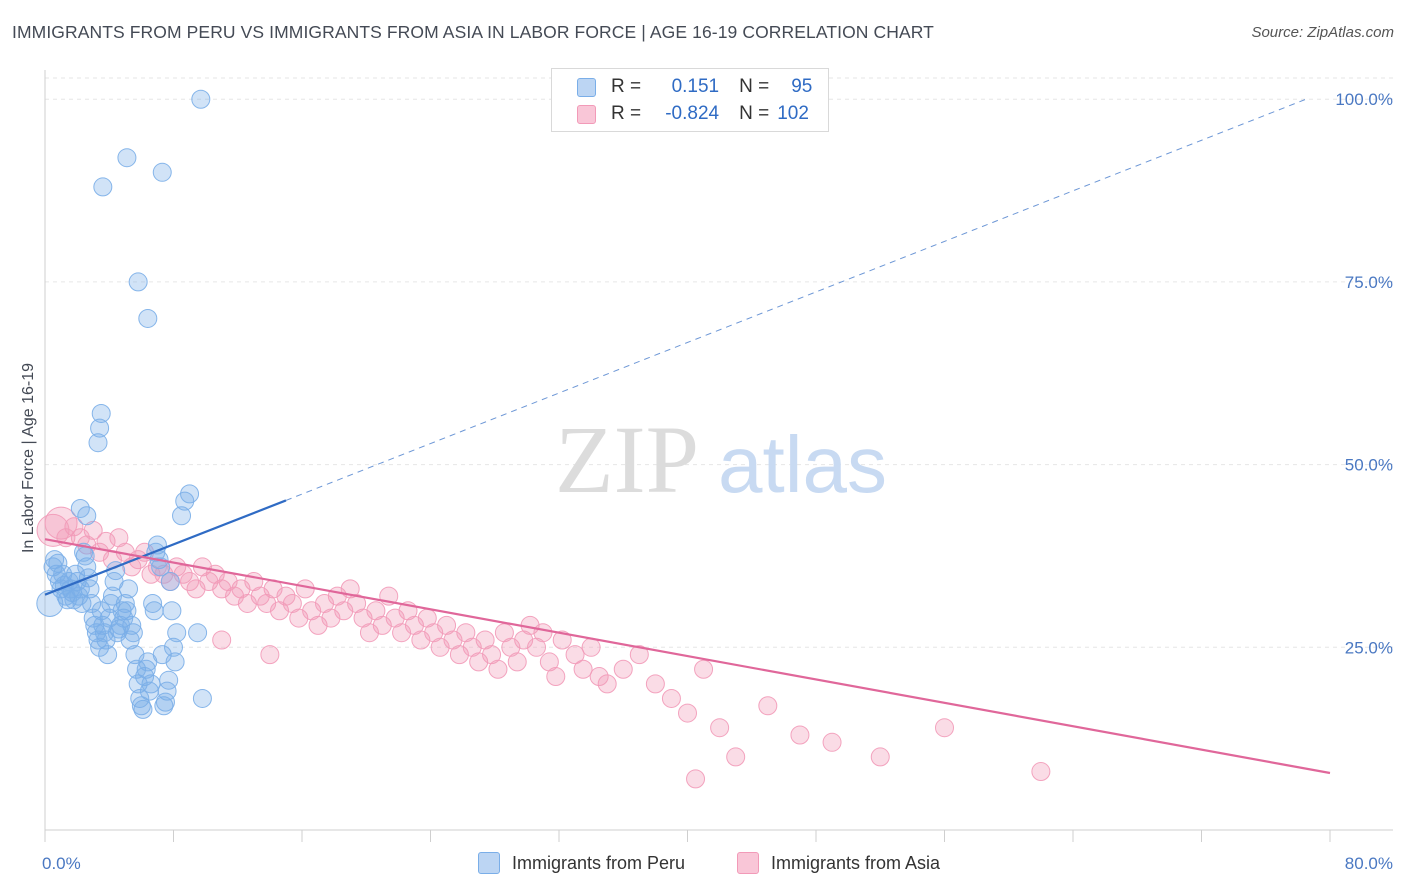 The image size is (1406, 892). I want to click on asia-n-label: N =, so click(754, 113).